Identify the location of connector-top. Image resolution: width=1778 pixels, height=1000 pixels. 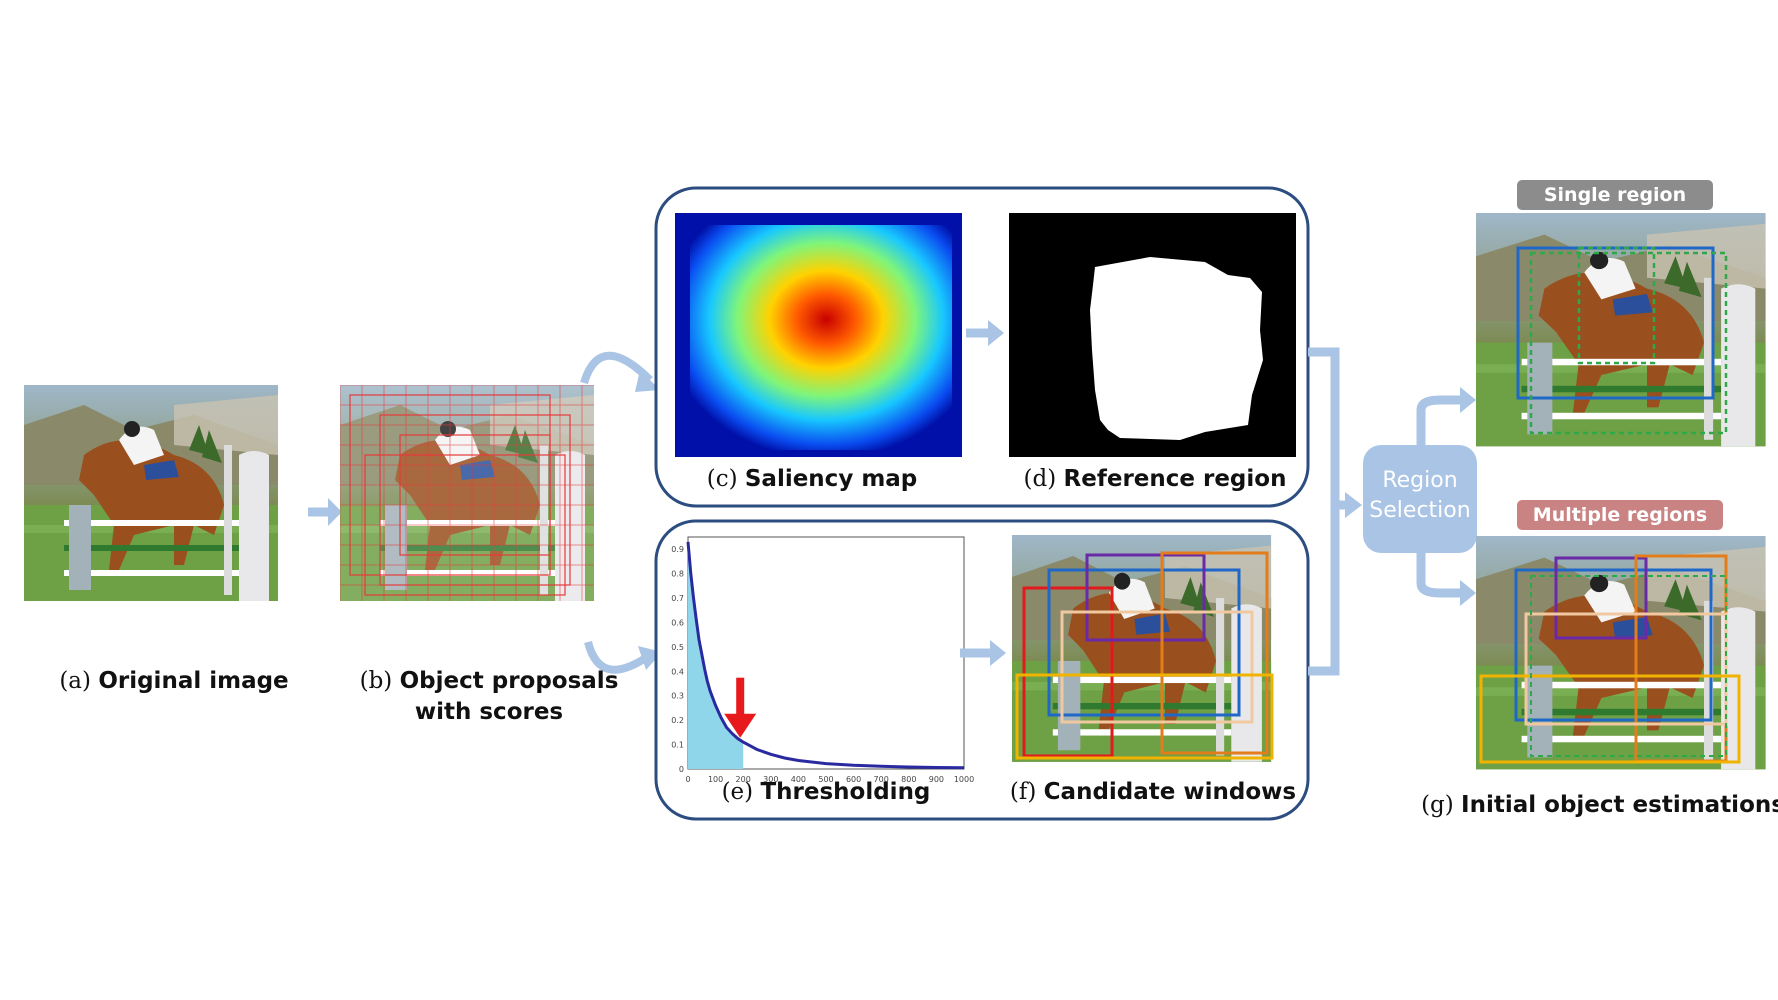
(1324, 426).